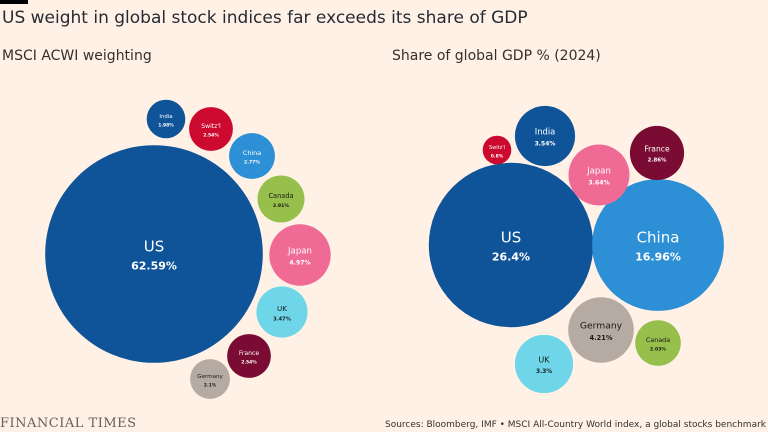  Describe the element at coordinates (657, 161) in the screenshot. I see `gdp-bubble-value-france: 2.86%` at that location.